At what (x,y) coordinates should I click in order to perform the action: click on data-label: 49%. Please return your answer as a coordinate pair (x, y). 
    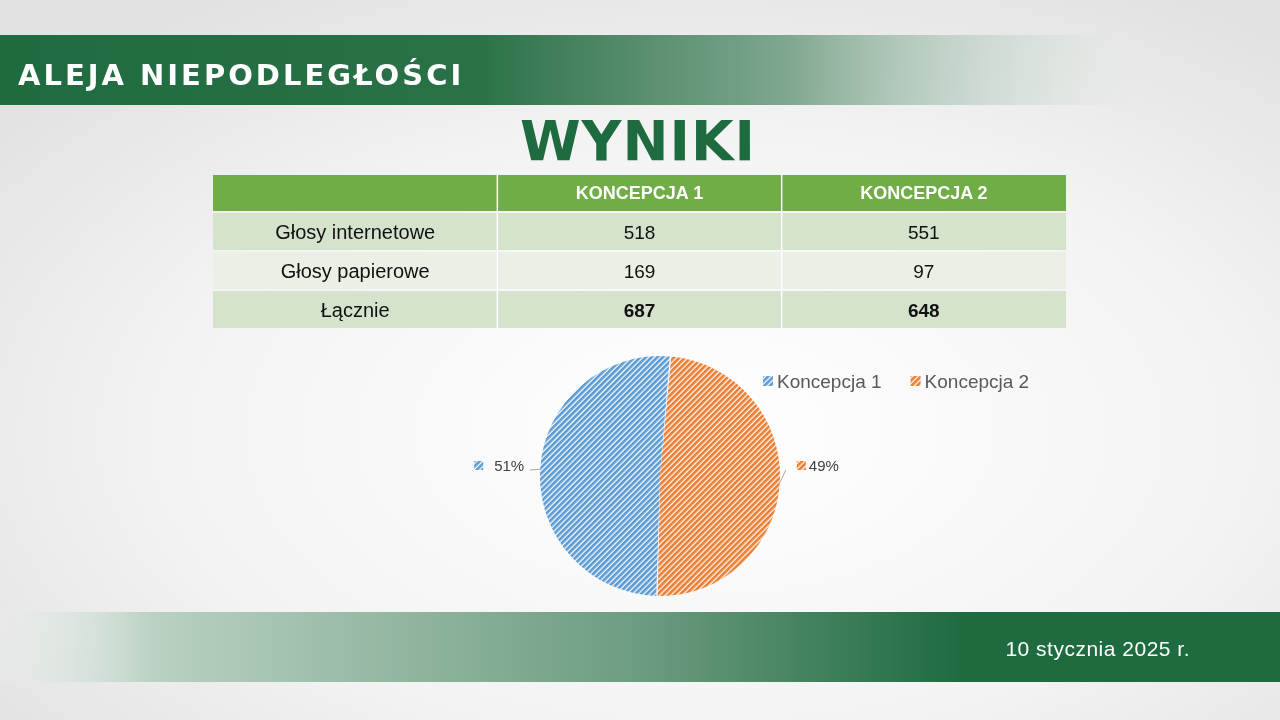
    Looking at the image, I should click on (823, 465).